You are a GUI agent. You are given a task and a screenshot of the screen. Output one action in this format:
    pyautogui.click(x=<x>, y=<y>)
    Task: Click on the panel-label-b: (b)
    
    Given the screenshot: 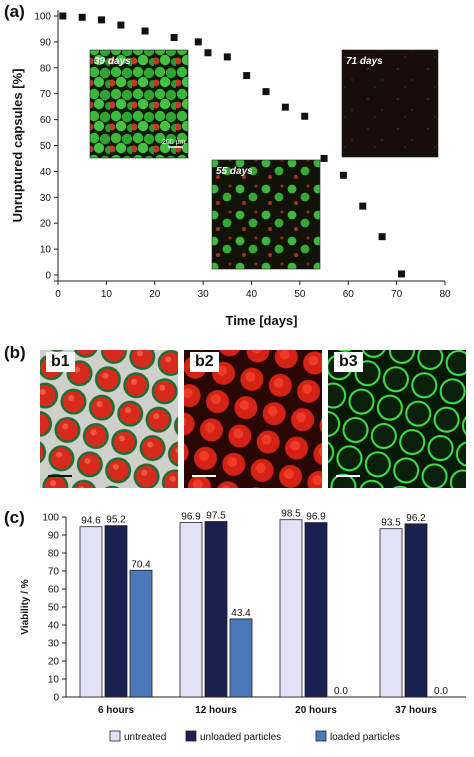 What is the action you would take?
    pyautogui.click(x=15, y=352)
    